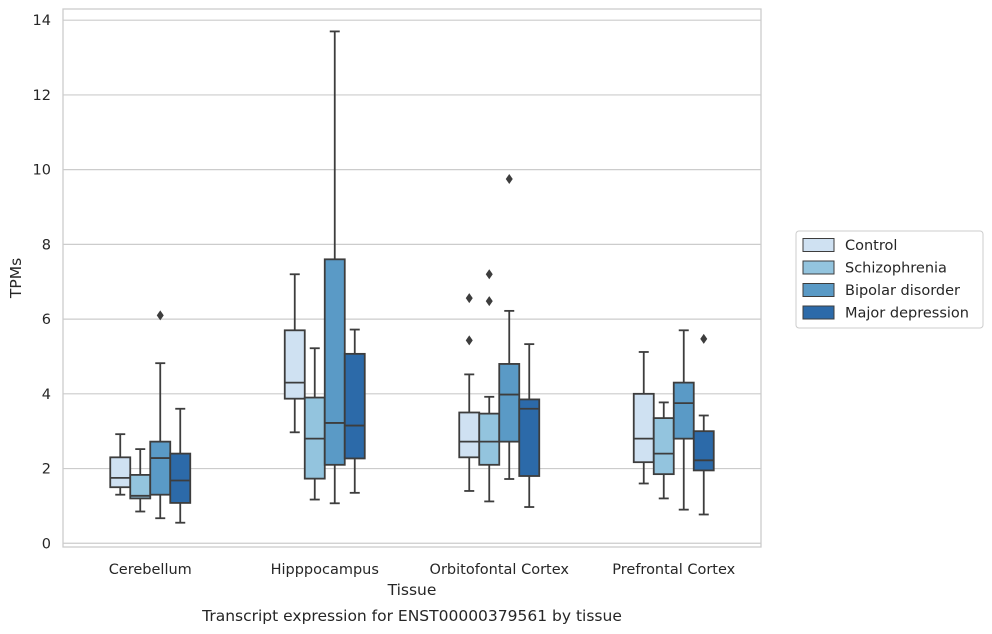 The height and width of the screenshot is (634, 992). I want to click on legend-label: Major depression, so click(907, 314).